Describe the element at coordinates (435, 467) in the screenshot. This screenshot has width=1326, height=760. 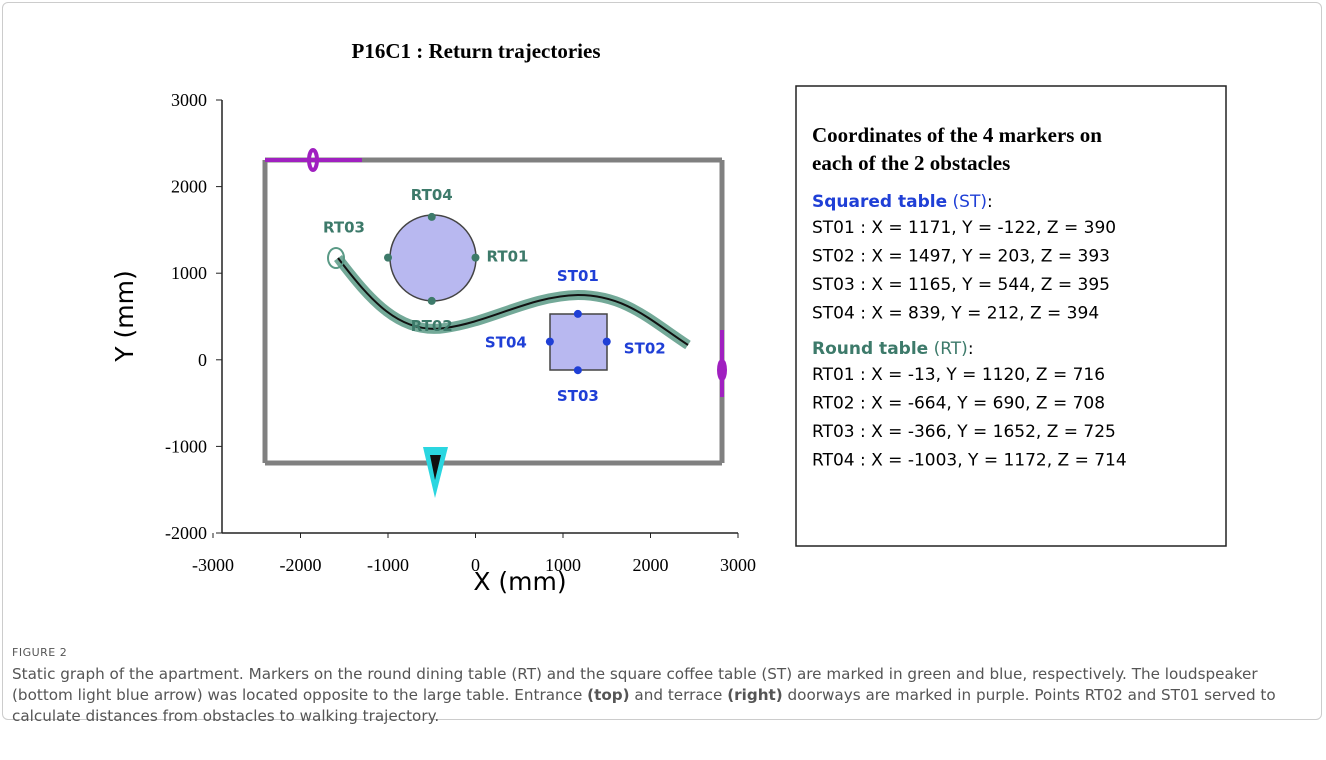
I see `loudspeaker-inner` at that location.